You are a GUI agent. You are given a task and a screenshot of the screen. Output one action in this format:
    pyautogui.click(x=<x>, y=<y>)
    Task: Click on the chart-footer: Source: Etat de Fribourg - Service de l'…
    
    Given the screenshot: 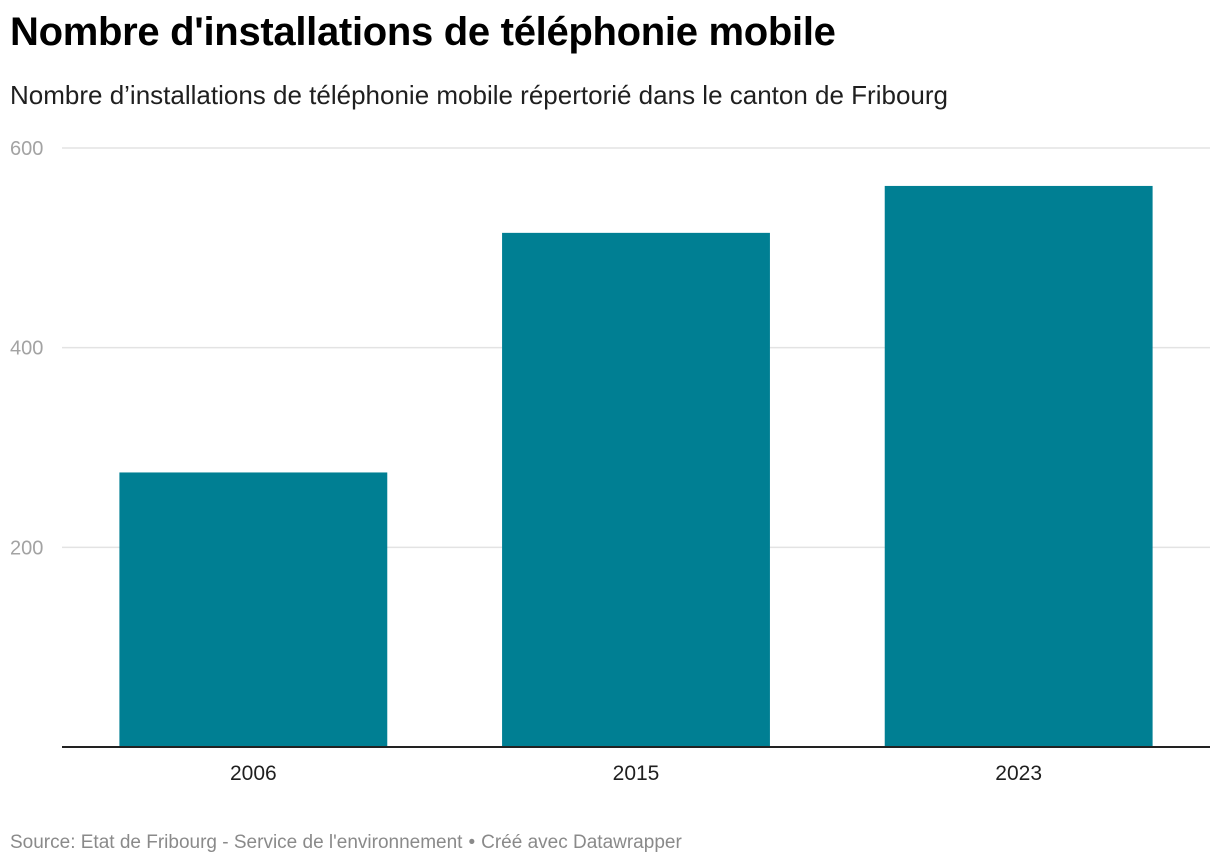 What is the action you would take?
    pyautogui.click(x=346, y=843)
    